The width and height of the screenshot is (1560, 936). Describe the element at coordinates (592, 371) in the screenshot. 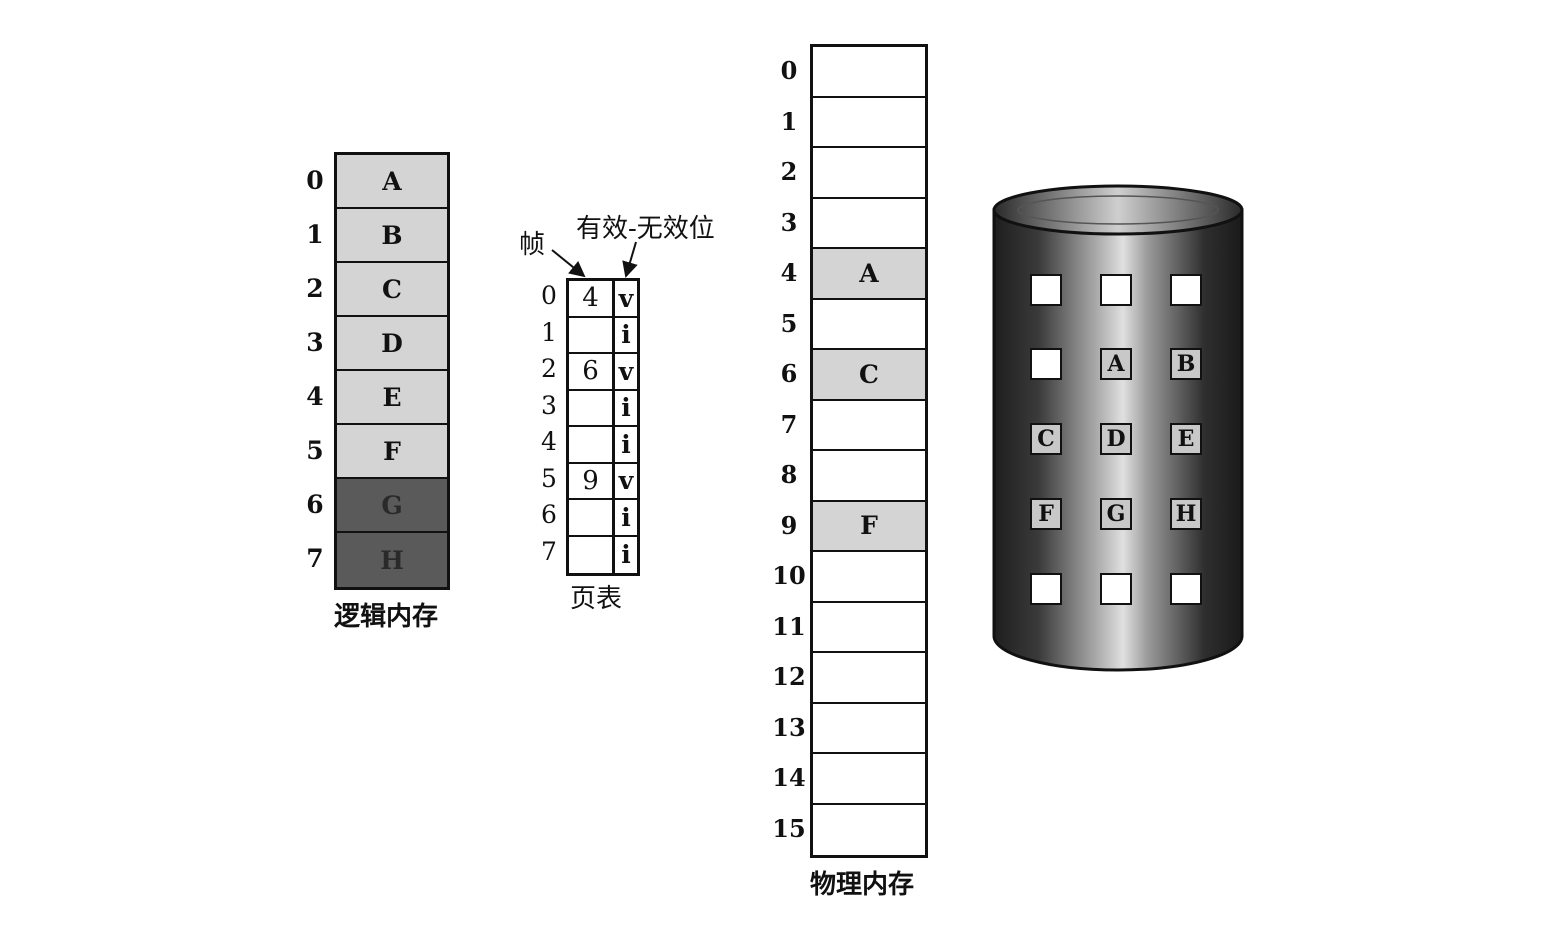

I see `page-table-frame-number: 6` at that location.